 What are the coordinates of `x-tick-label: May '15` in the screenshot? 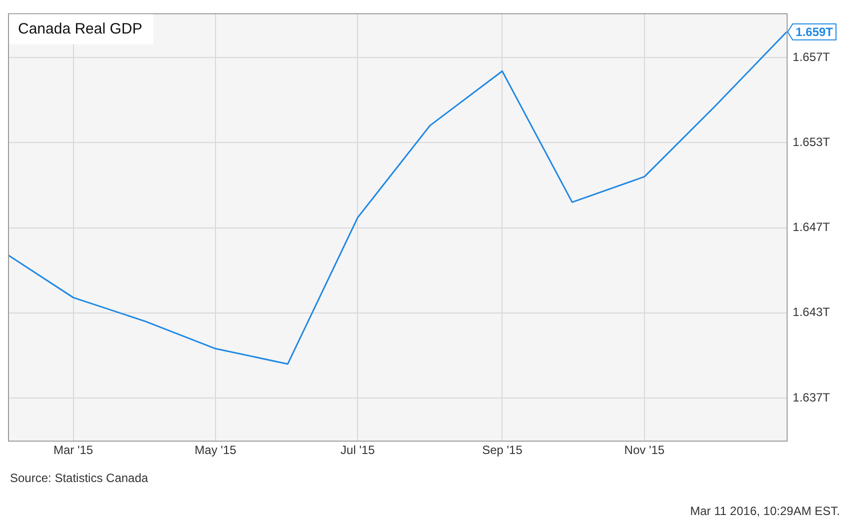 It's located at (215, 450).